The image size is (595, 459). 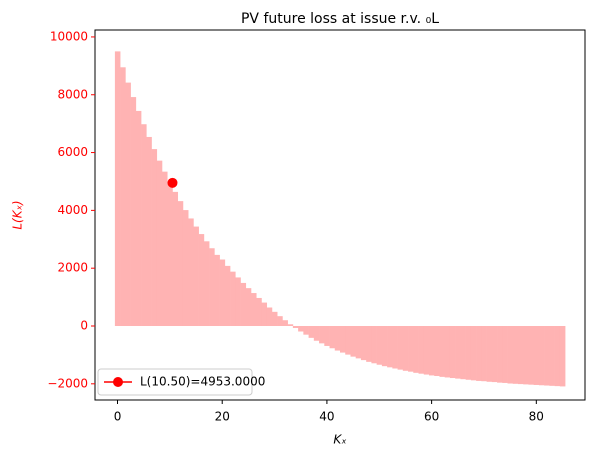 I want to click on x-tick-label: 40, so click(x=326, y=417).